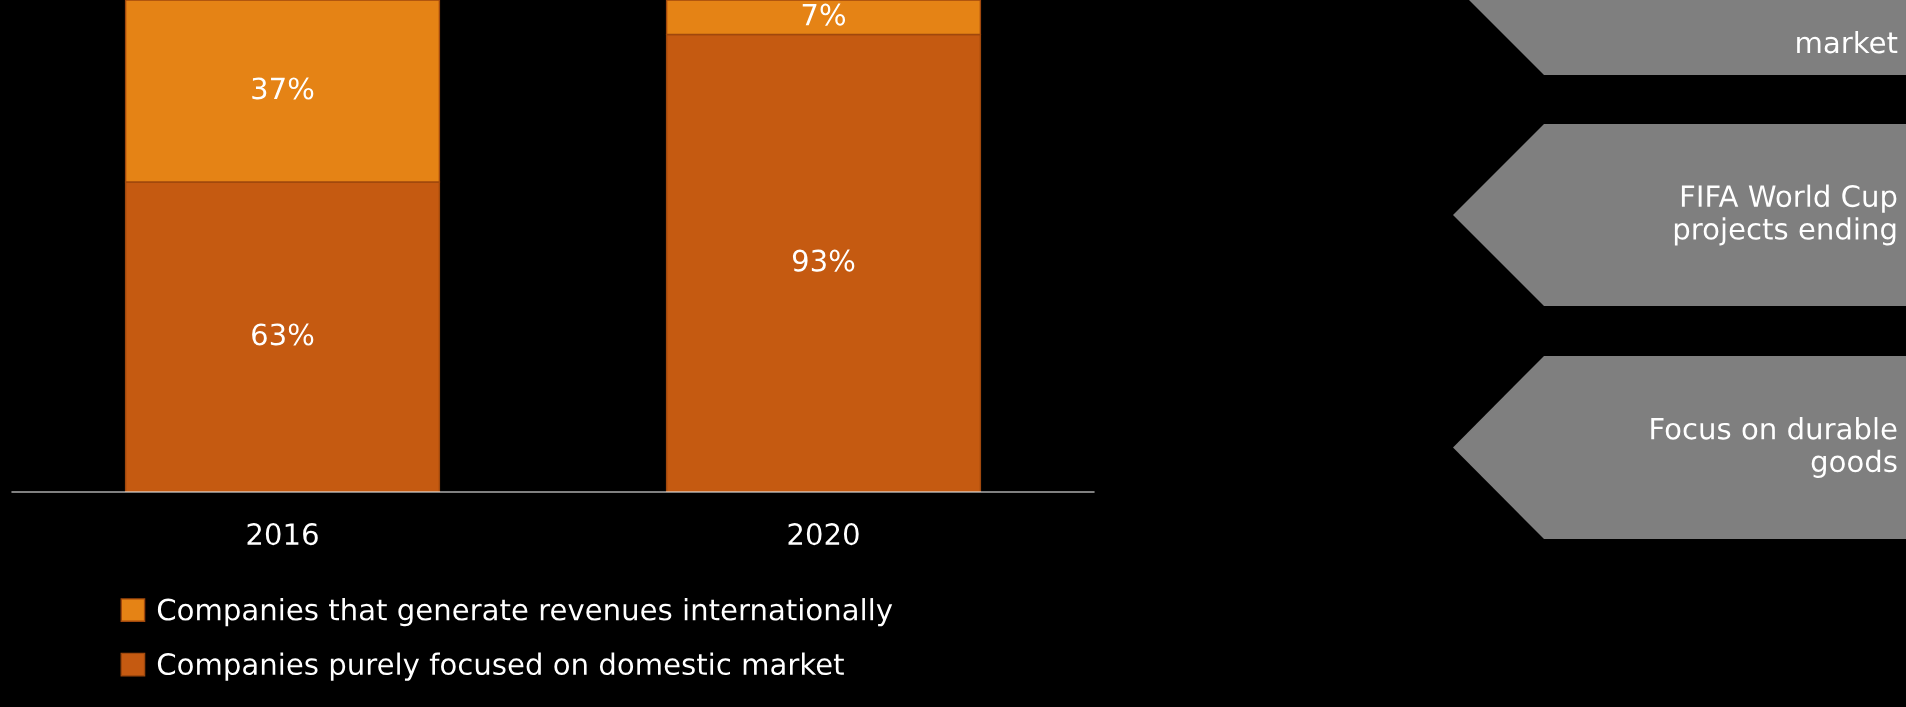 Image resolution: width=1906 pixels, height=707 pixels. Describe the element at coordinates (1785, 215) in the screenshot. I see `text: FIFA World Cup projects ending` at that location.